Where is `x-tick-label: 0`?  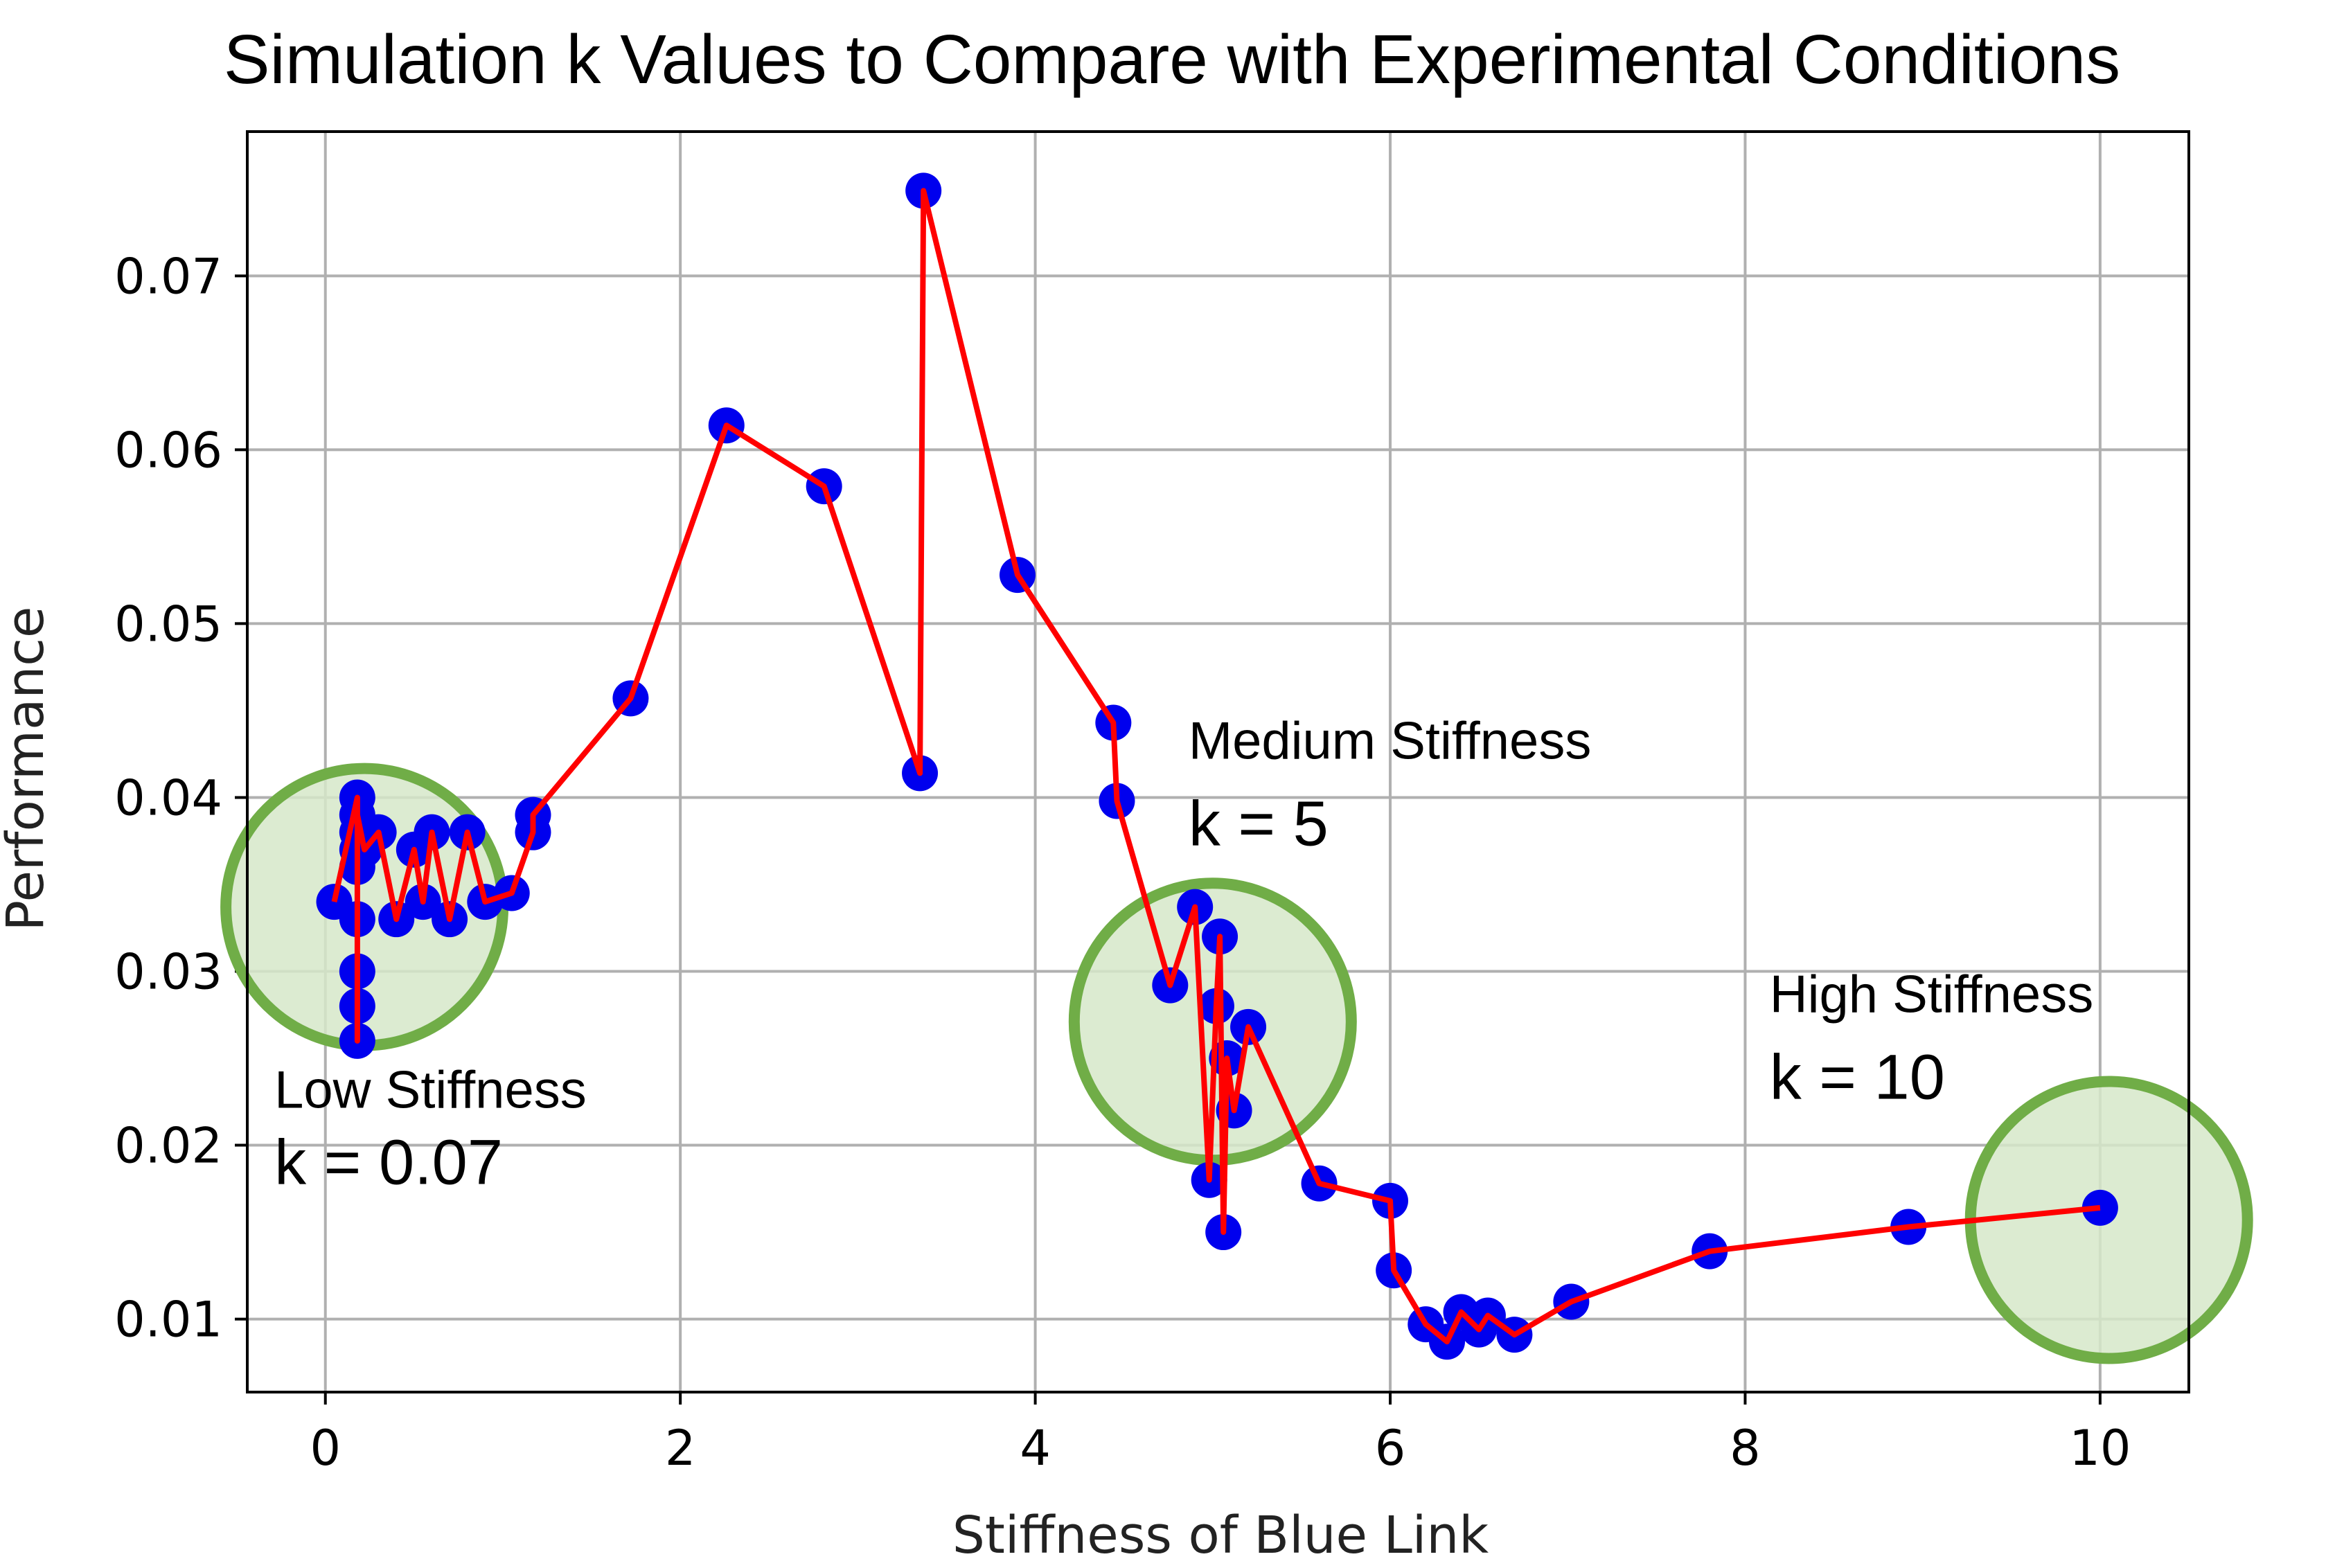 x-tick-label: 0 is located at coordinates (325, 1448).